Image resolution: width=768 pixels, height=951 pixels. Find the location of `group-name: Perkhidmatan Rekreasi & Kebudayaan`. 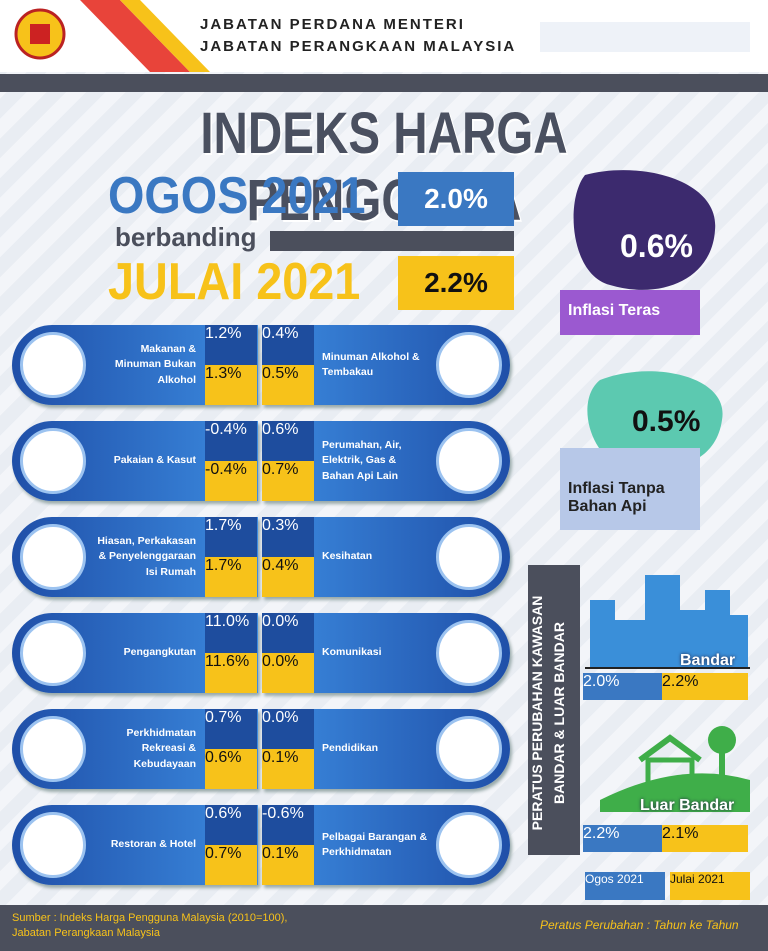

group-name: Perkhidmatan Rekreasi & Kebudayaan is located at coordinates (161, 748).